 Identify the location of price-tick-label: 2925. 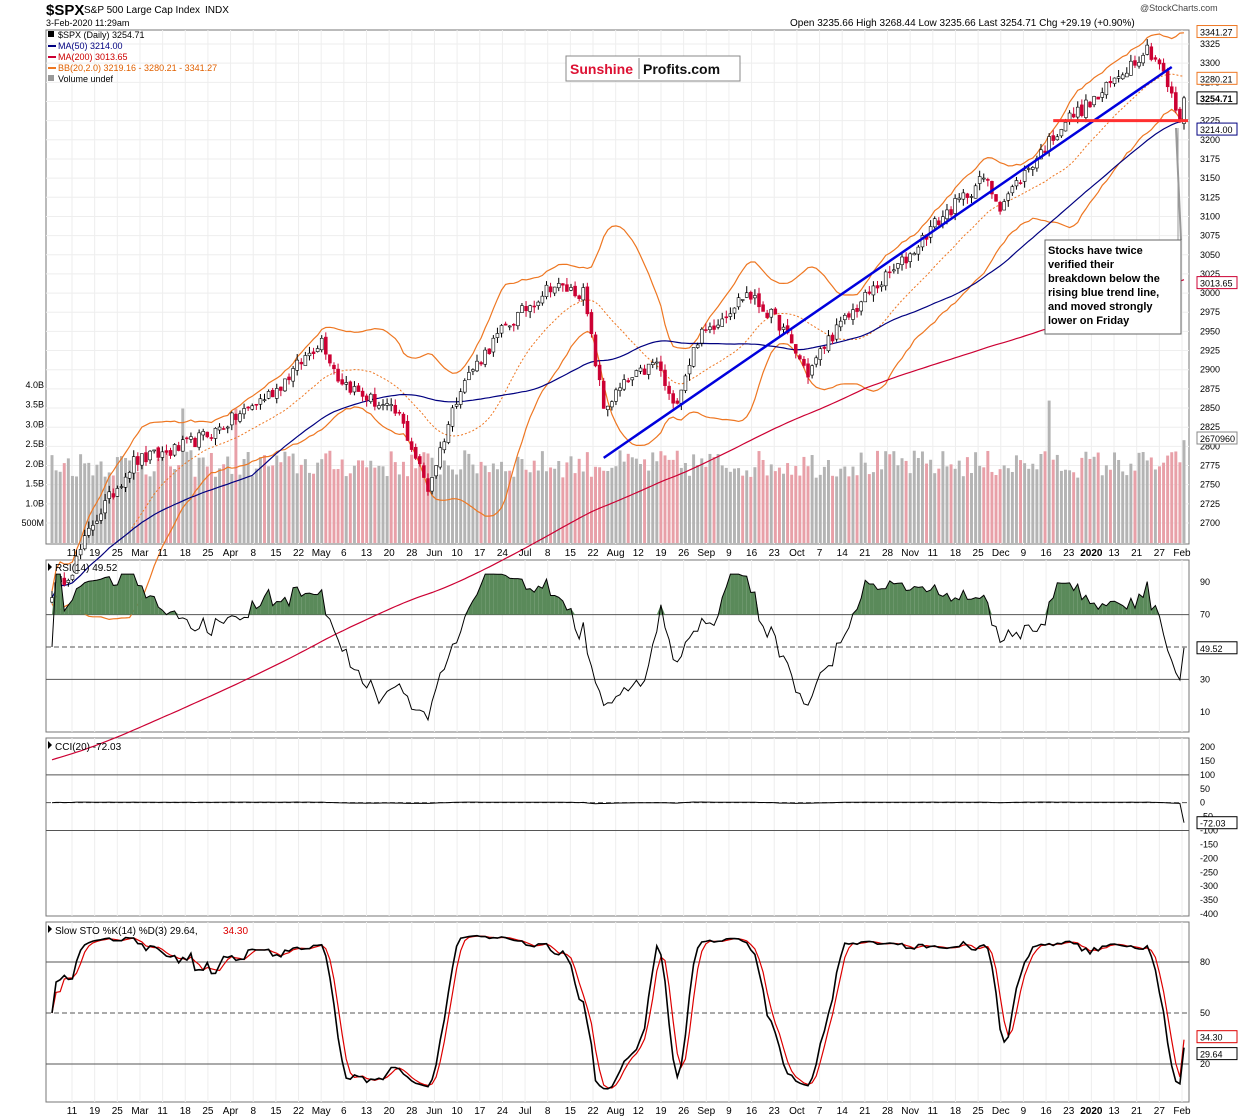
(1210, 351).